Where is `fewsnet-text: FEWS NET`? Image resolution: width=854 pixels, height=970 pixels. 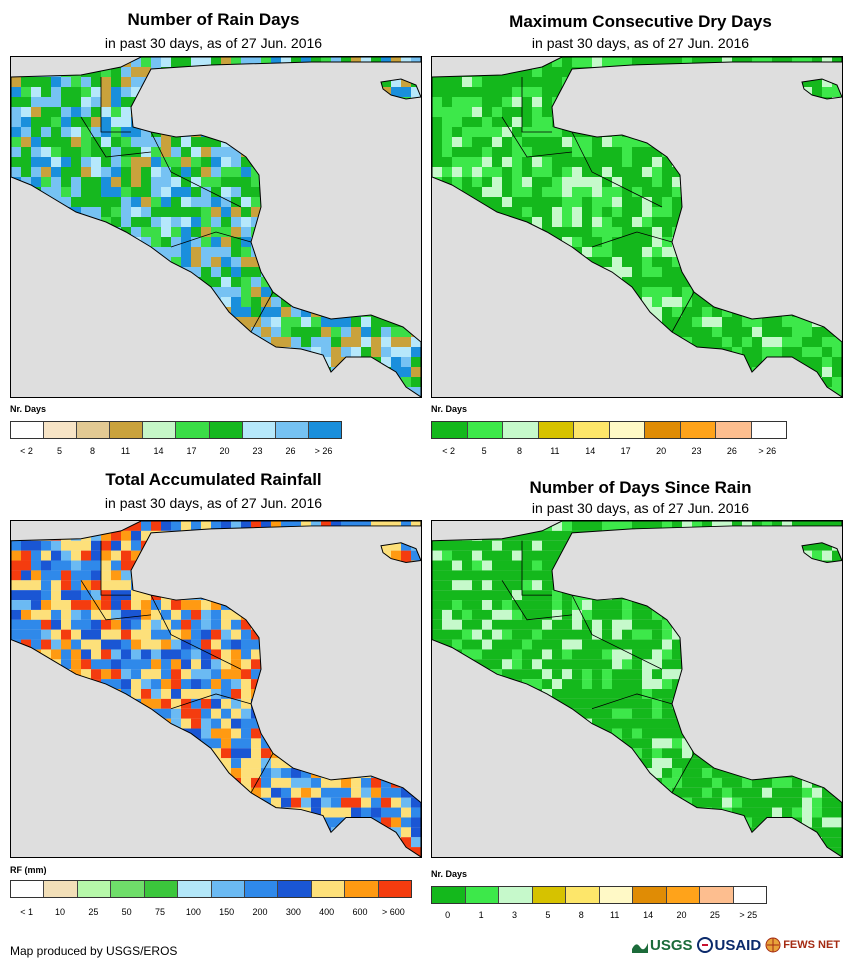 fewsnet-text: FEWS NET is located at coordinates (812, 945).